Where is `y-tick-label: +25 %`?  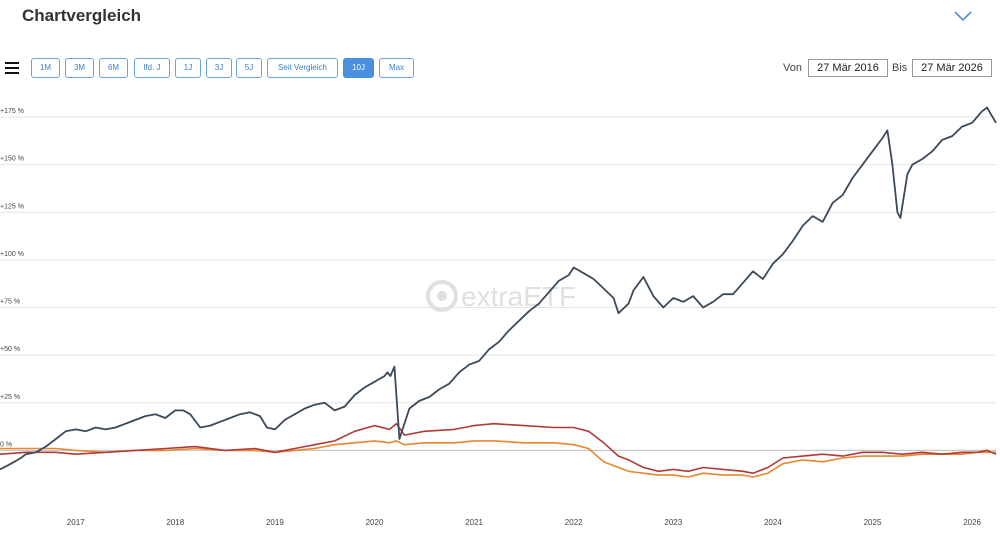 y-tick-label: +25 % is located at coordinates (10, 397).